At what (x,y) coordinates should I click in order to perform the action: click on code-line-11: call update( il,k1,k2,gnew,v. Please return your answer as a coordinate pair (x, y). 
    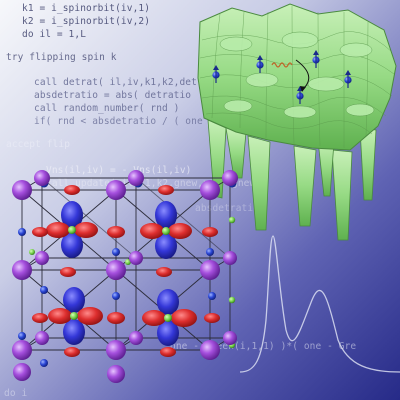
    Looking at the image, I should click on (127, 183).